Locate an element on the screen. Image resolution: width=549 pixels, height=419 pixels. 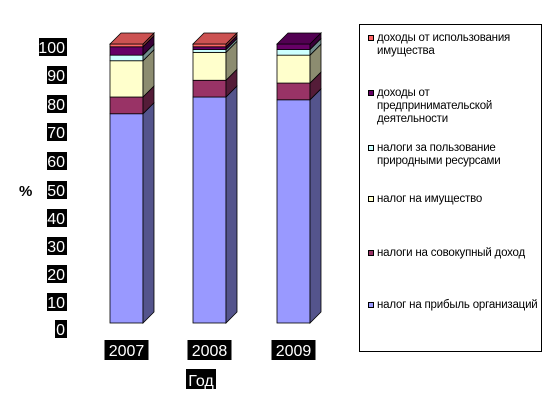
legend-item-other-income: доходы от использования имущества is located at coordinates (451, 45).